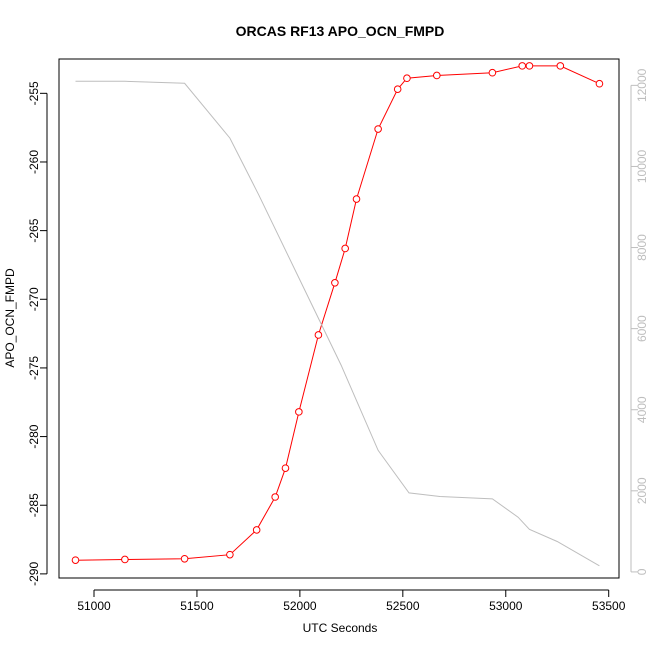 This screenshot has height=650, width=650. Describe the element at coordinates (609, 606) in the screenshot. I see `x-tick-label: 53500` at that location.